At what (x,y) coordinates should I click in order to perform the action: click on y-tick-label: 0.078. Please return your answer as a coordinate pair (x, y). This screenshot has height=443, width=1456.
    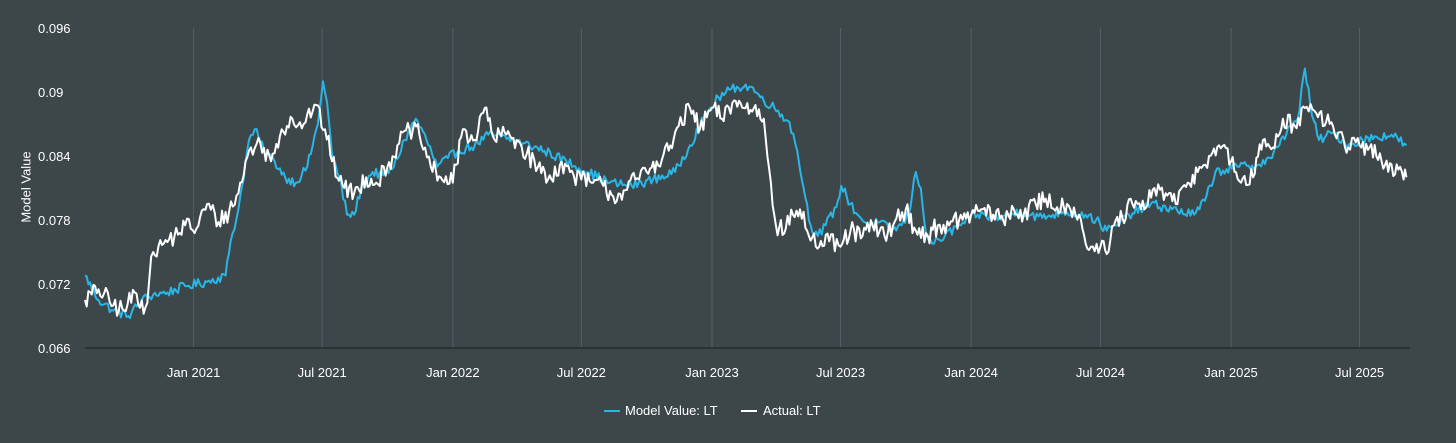
    Looking at the image, I should click on (54, 220).